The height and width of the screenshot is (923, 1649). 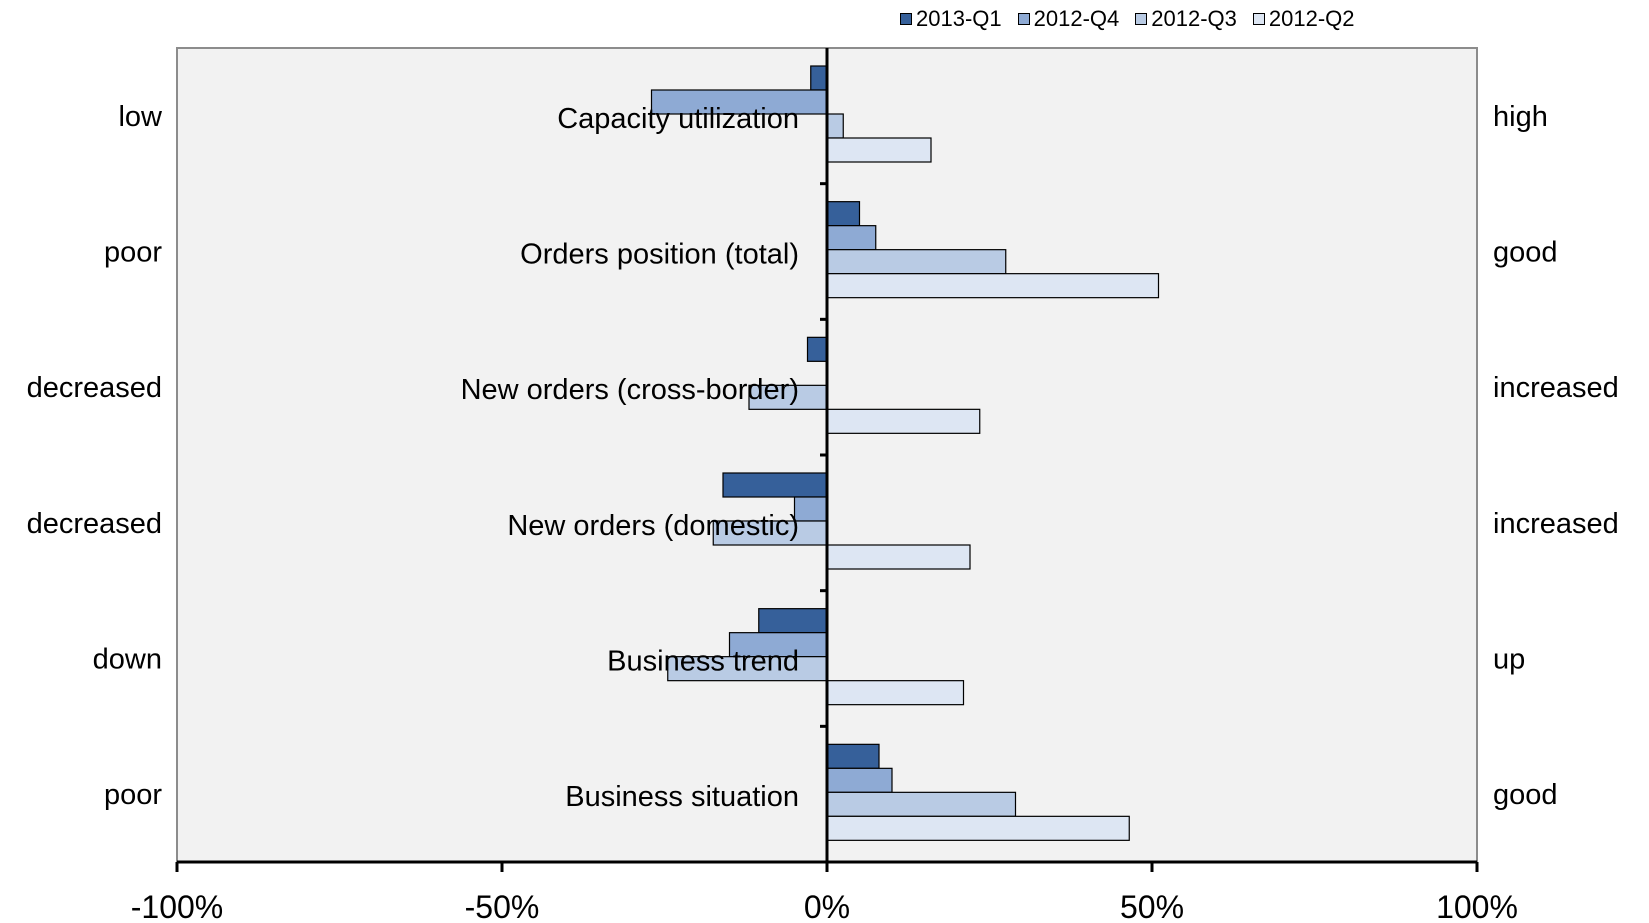 What do you see at coordinates (653, 526) in the screenshot?
I see `category-label: New orders (domestic)` at bounding box center [653, 526].